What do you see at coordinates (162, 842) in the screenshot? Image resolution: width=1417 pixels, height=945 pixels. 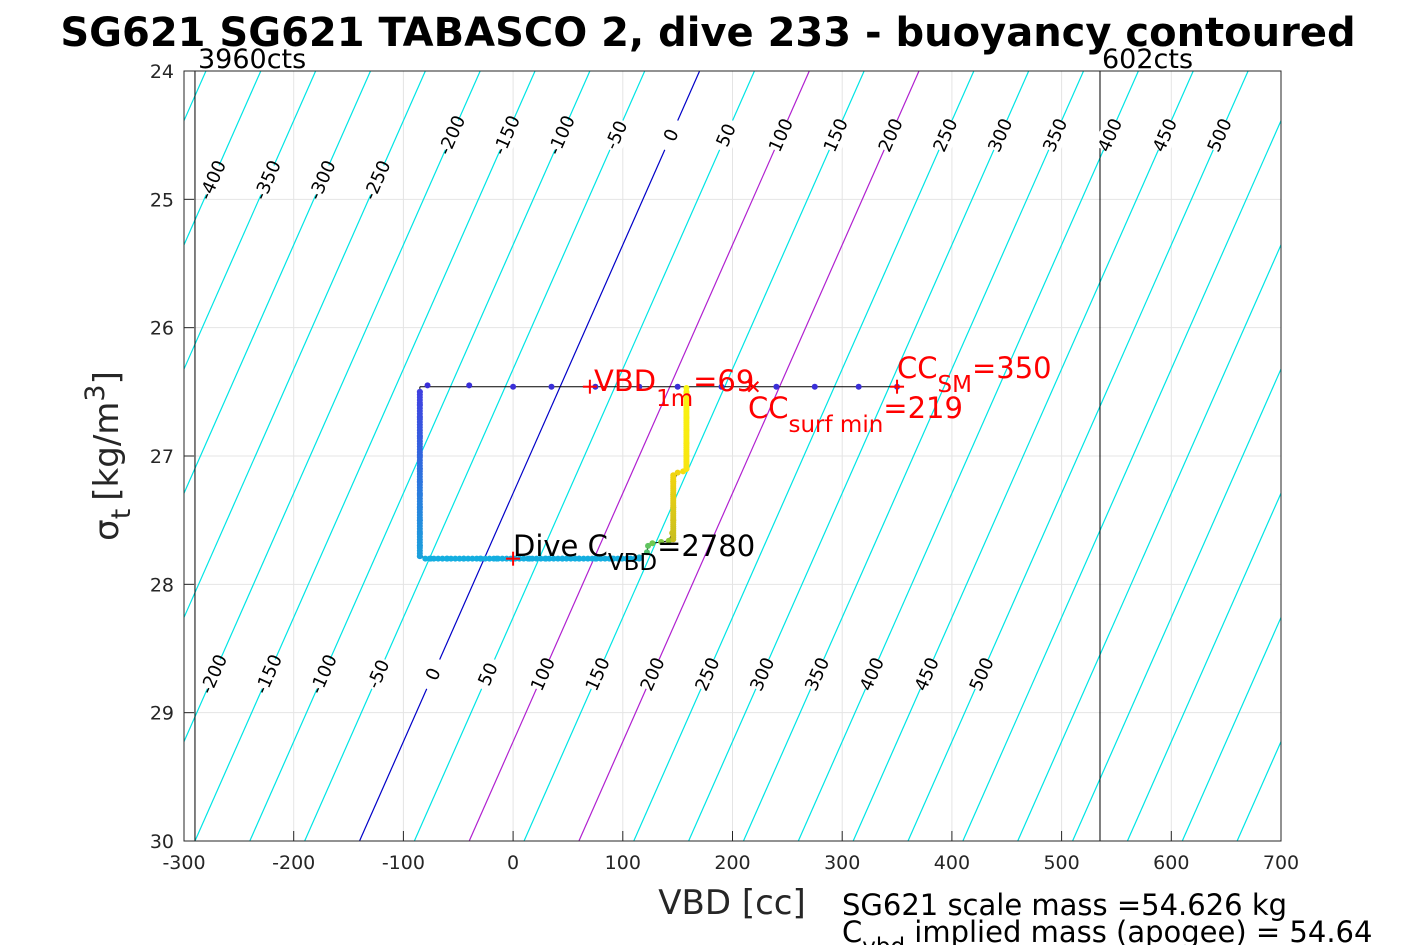 I see `y-tick-label: 30` at bounding box center [162, 842].